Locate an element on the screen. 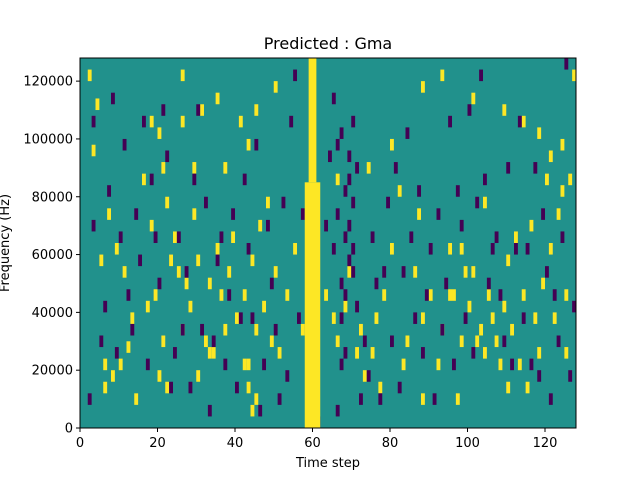  y-tick-label: 60000 is located at coordinates (52, 255).